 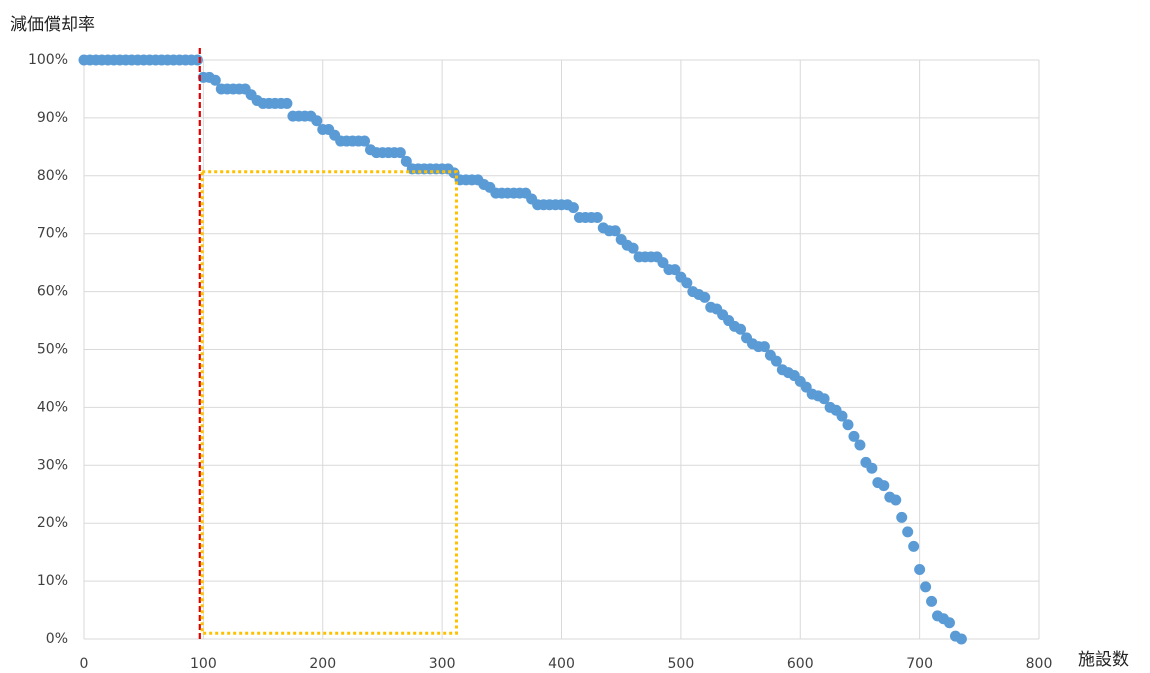 I want to click on y-tick-label: 70%, so click(x=52, y=234).